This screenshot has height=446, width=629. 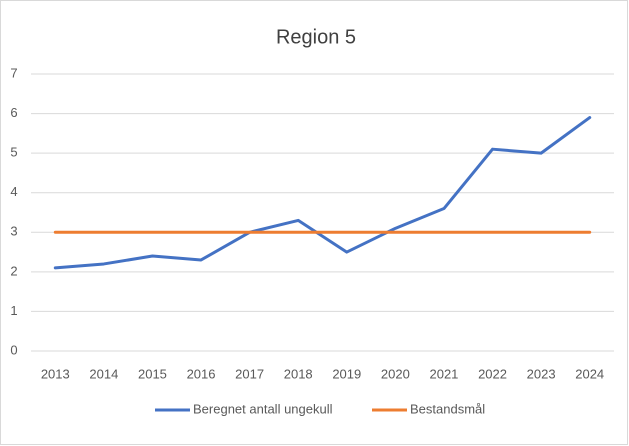 I want to click on x-tick-label: 2024, so click(x=589, y=373).